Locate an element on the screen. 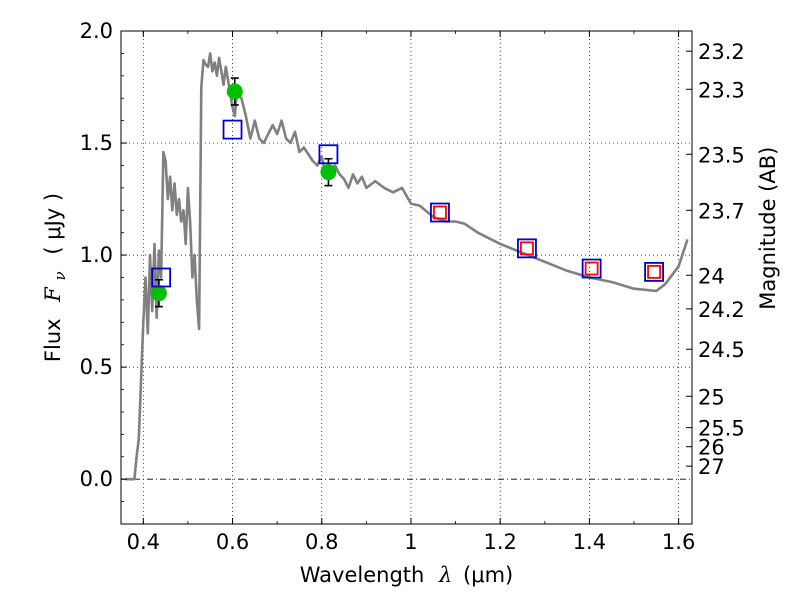  y2-tick-label: 23.2 is located at coordinates (721, 52).